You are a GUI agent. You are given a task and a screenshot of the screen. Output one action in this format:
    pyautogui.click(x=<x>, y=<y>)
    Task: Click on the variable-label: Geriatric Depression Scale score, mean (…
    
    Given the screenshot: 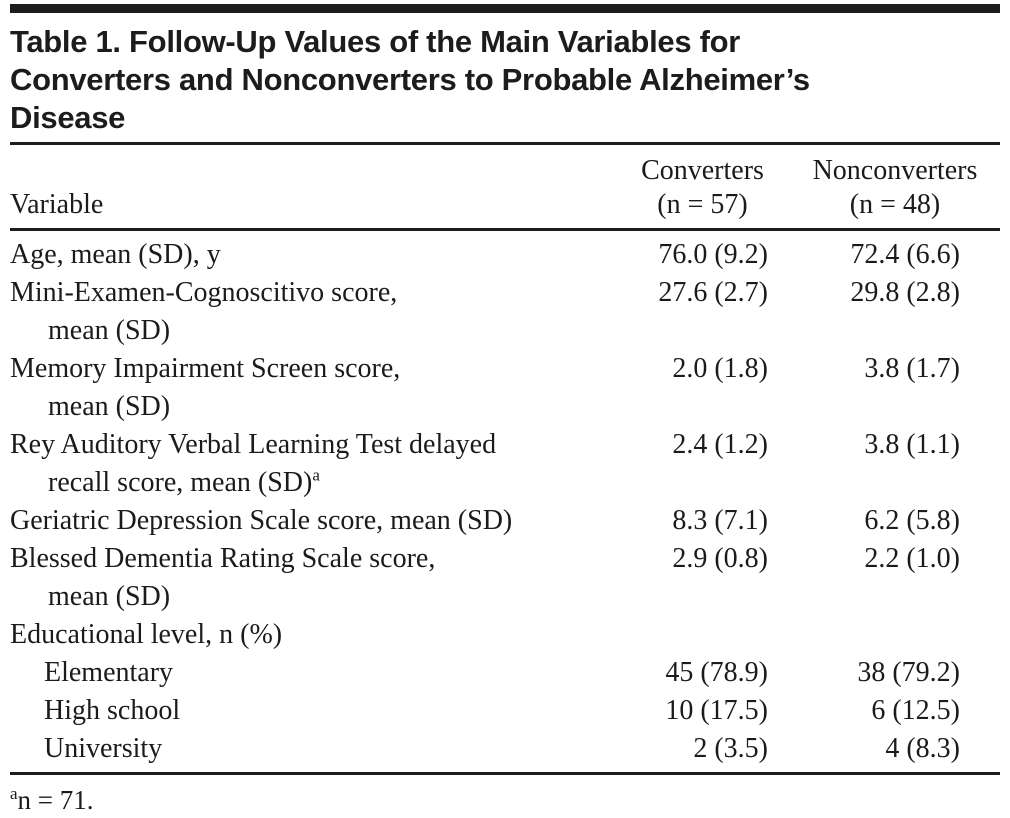 What is the action you would take?
    pyautogui.click(x=261, y=520)
    